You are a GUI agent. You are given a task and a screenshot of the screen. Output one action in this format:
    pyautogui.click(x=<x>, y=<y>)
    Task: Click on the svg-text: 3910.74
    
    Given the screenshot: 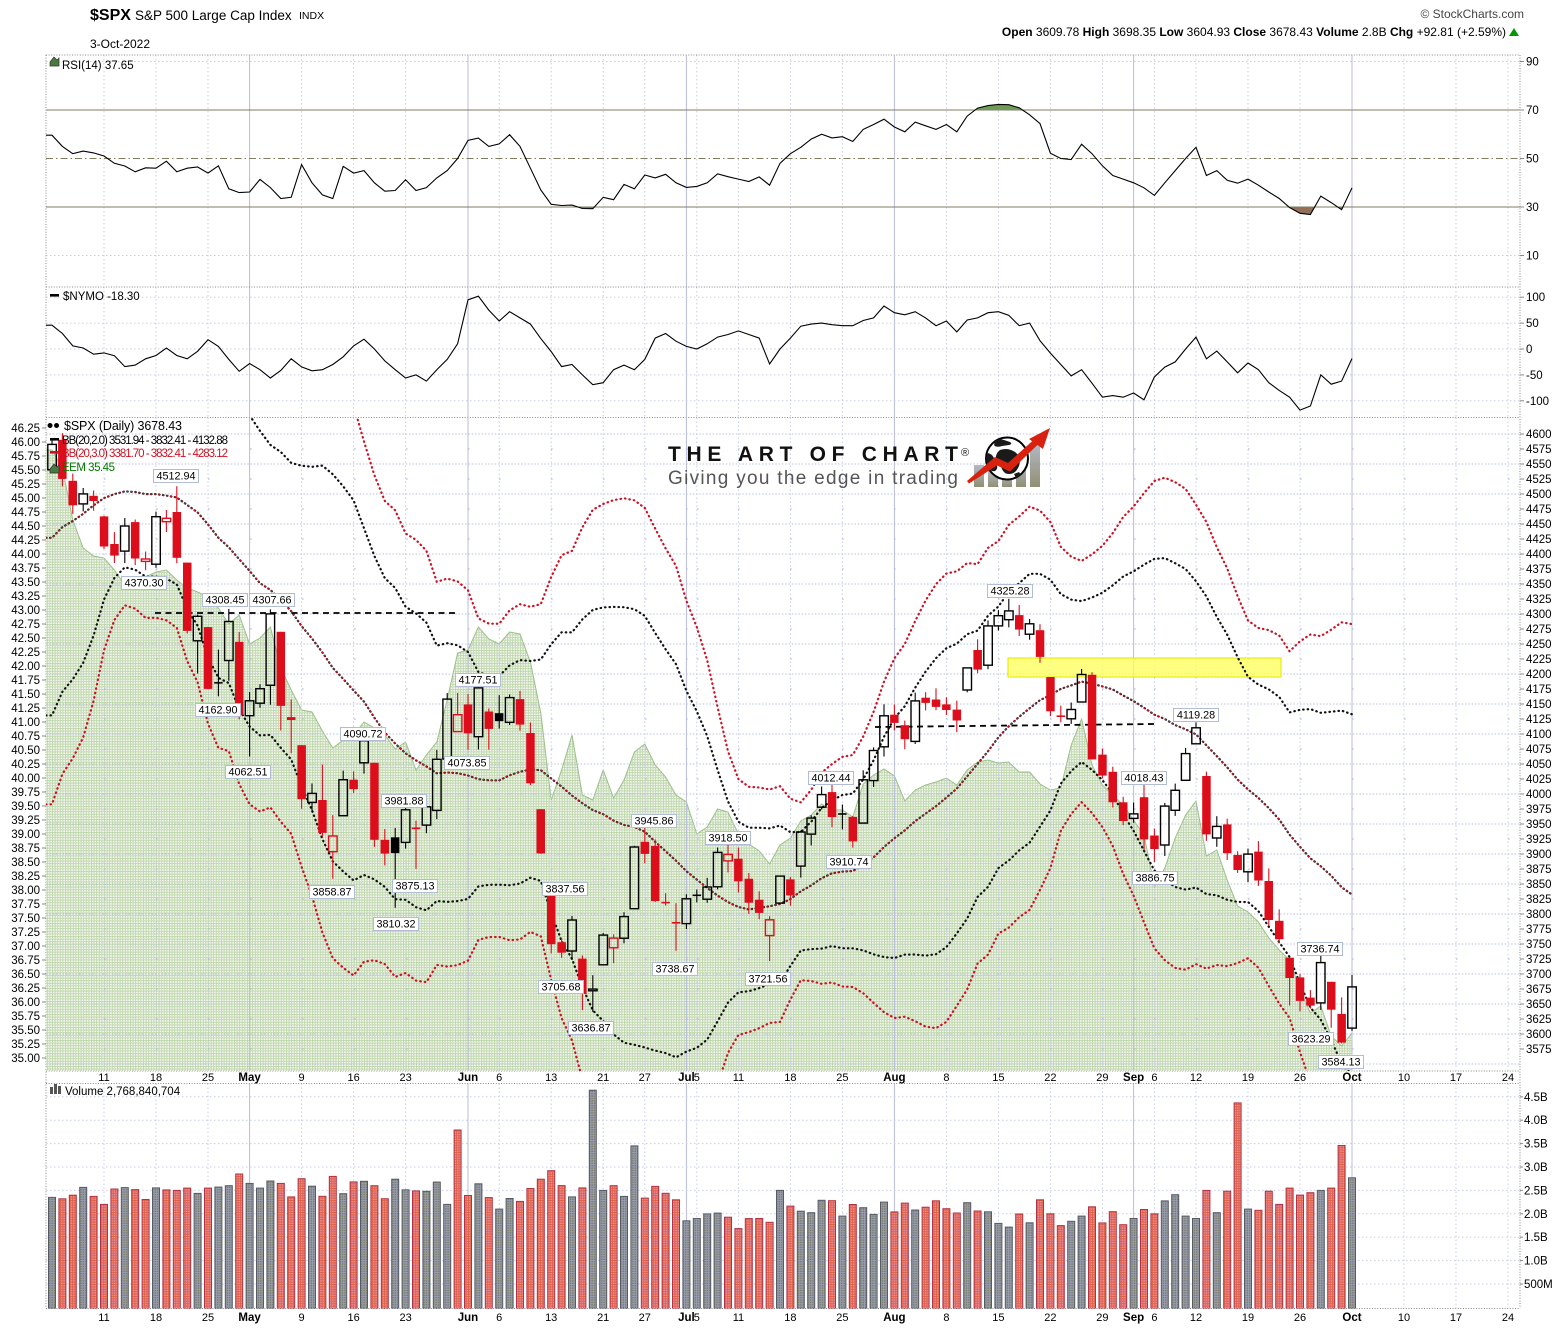 What is the action you would take?
    pyautogui.click(x=848, y=863)
    